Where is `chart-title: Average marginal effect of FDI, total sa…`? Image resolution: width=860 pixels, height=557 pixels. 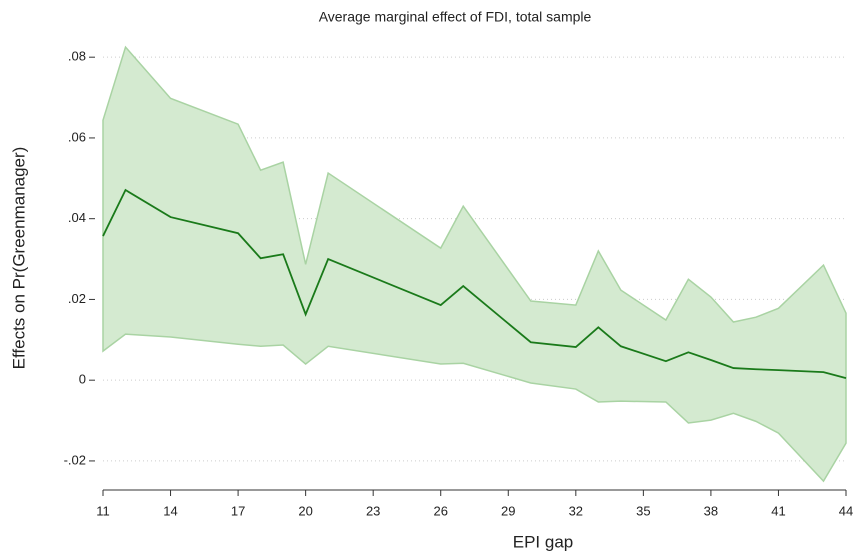
chart-title: Average marginal effect of FDI, total sa… is located at coordinates (455, 17).